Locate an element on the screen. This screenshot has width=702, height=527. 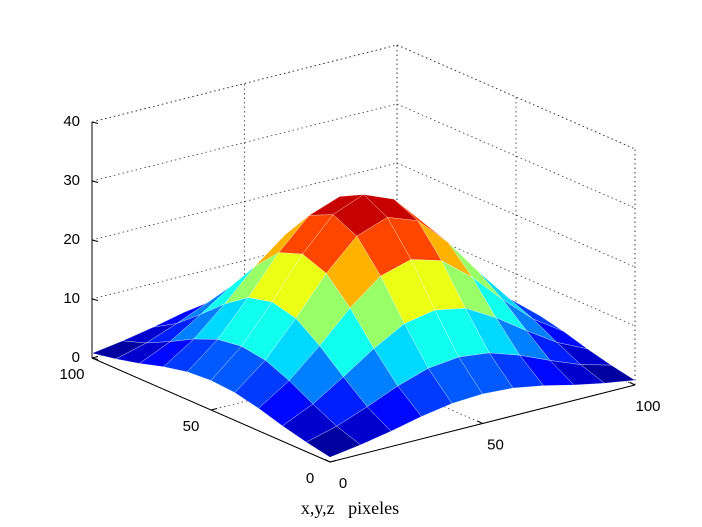
x-tick-label: 0 is located at coordinates (343, 483).